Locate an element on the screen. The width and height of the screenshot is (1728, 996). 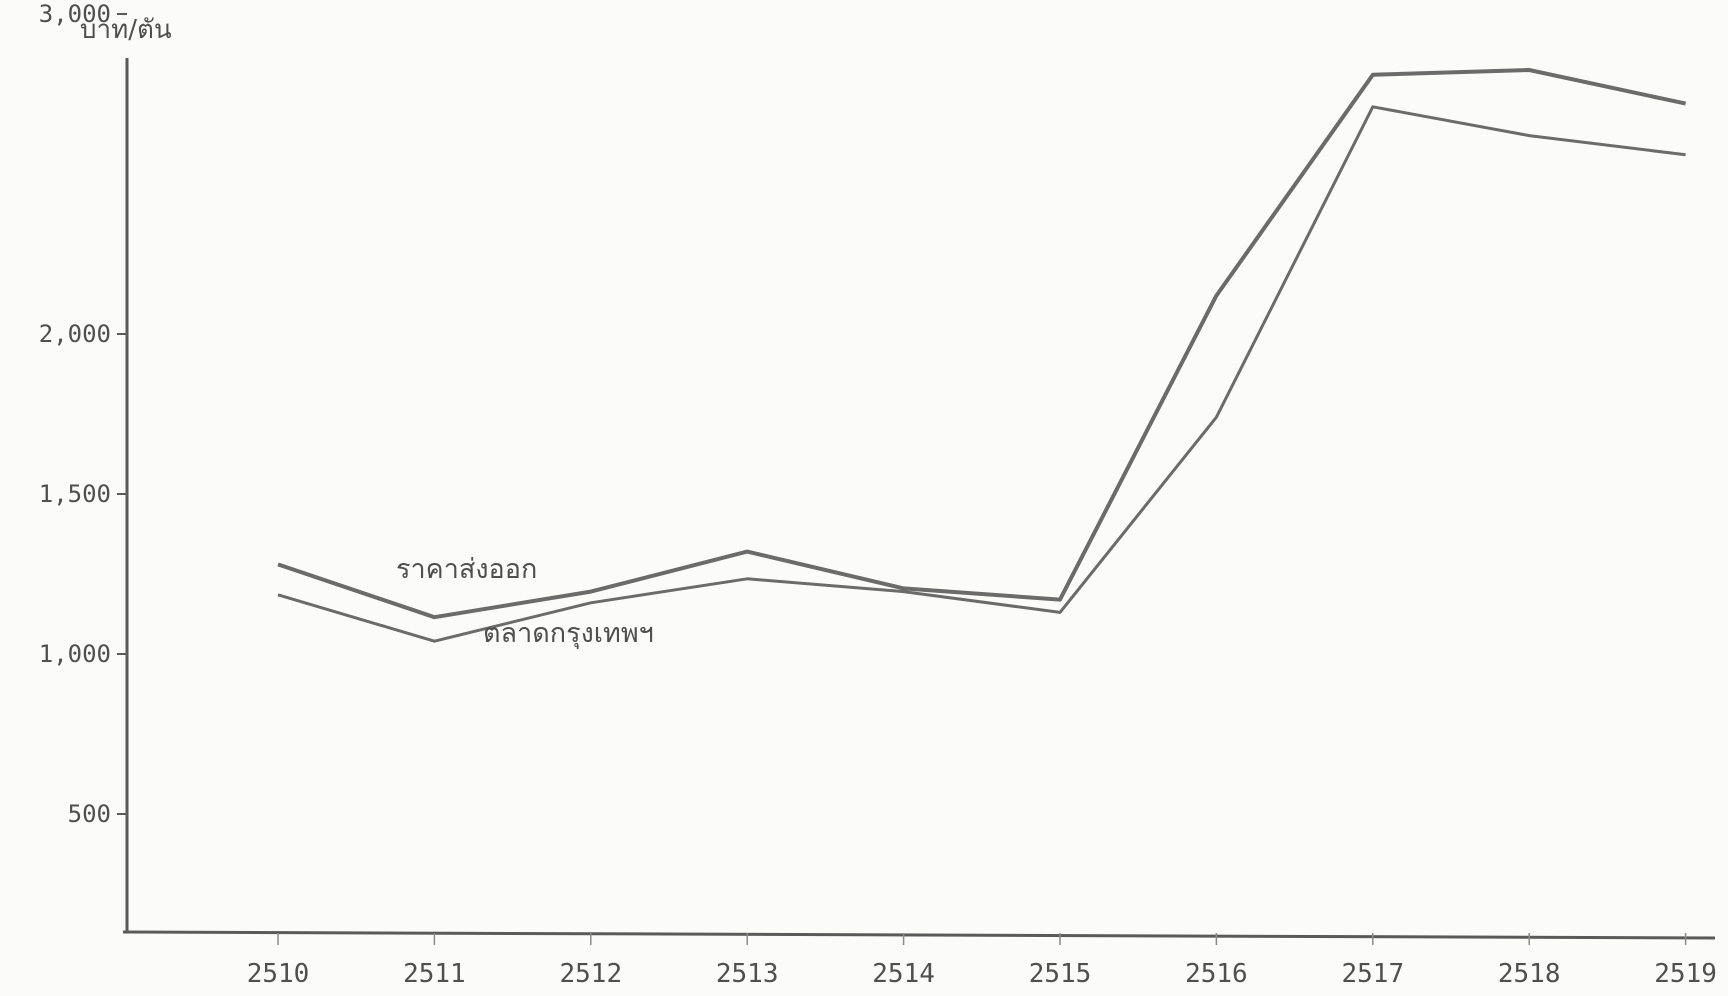
y-ticks: 500 1,000 1,500 2,000 3,000 is located at coordinates (83, 414).